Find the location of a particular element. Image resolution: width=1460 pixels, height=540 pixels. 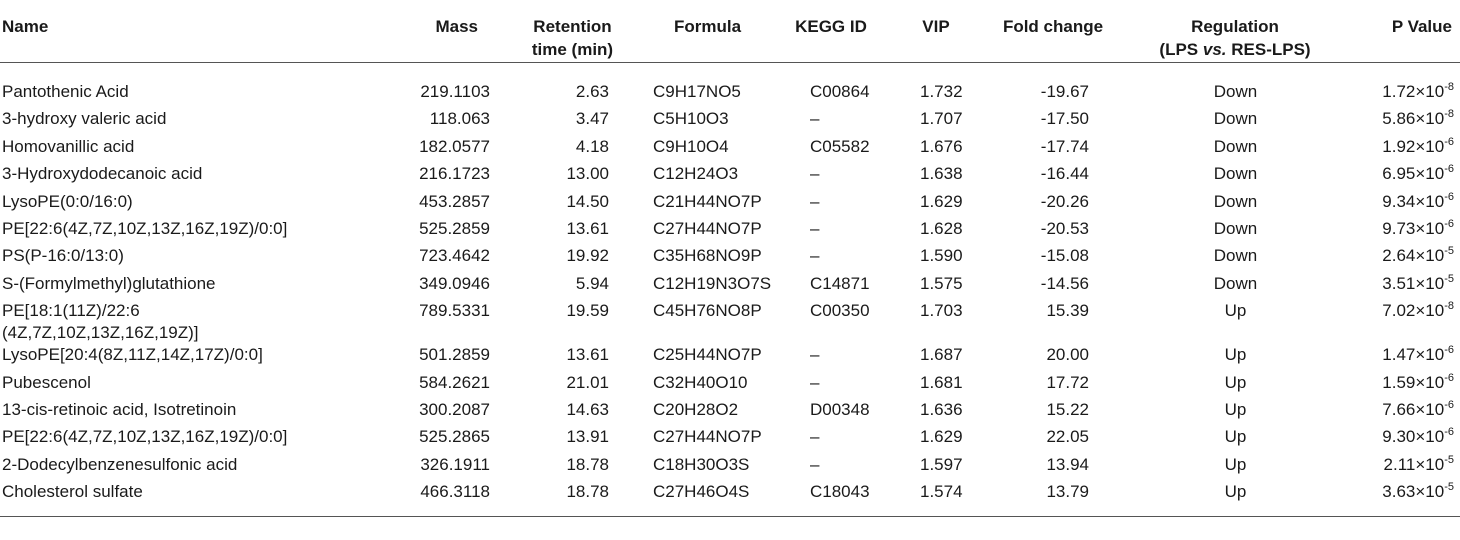

cell-name: PE[22:6(4Z,7Z,10Z,13Z,16Z,19Z)/0:0] is located at coordinates (145, 228).